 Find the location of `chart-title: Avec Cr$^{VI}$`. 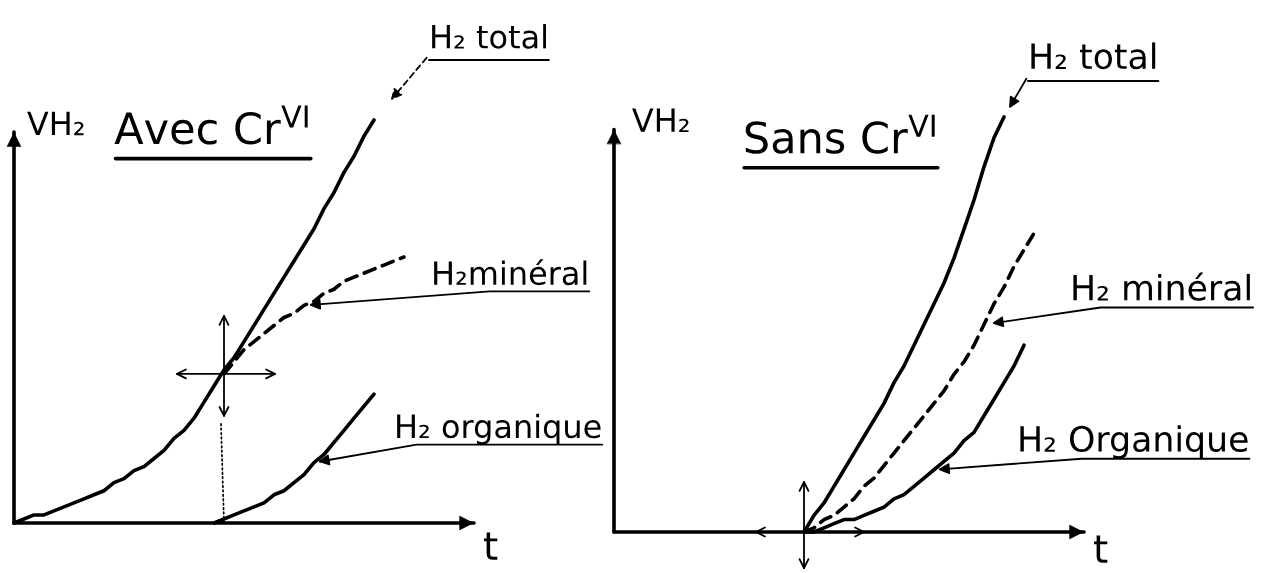

chart-title: Avec Cr$^{VI}$ is located at coordinates (211, 125).